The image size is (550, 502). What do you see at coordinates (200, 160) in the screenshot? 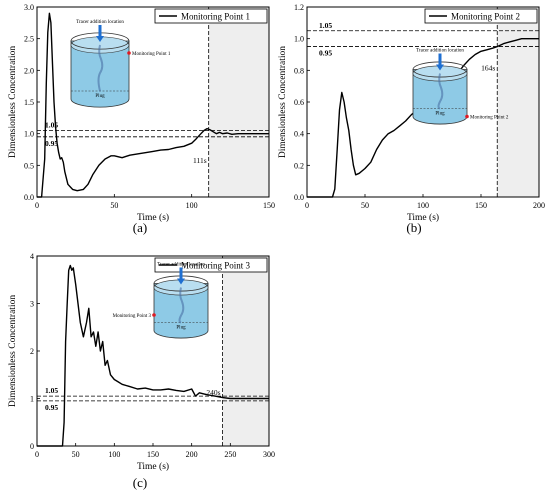
I see `settling-time-label: 111s` at bounding box center [200, 160].